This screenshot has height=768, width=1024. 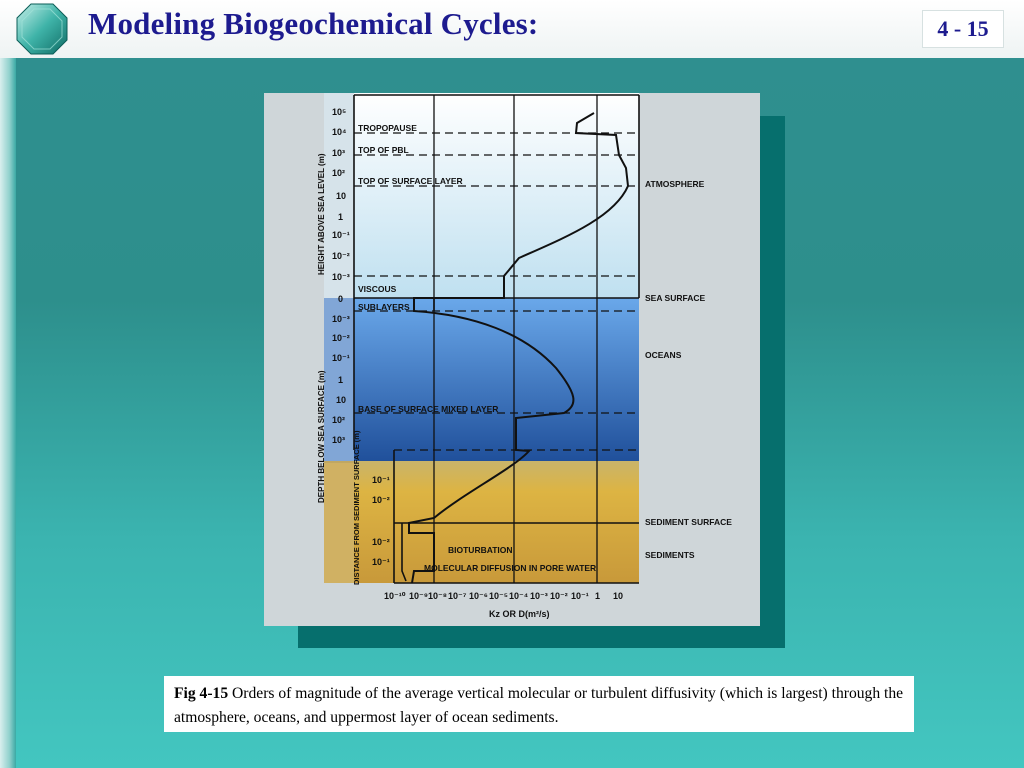 I want to click on lower-y-axis-label: DEPTH BELOW SEA SURFACE (m), so click(x=321, y=436).